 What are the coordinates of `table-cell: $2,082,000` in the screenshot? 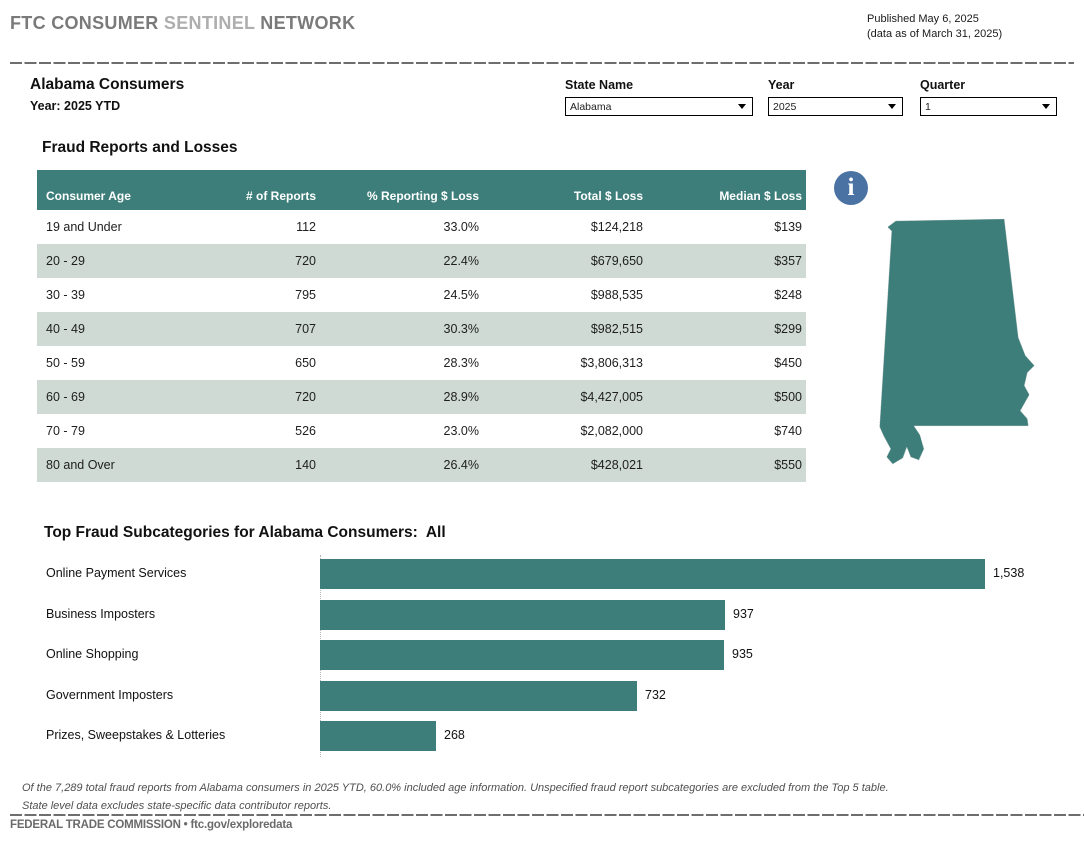 It's located at (611, 431).